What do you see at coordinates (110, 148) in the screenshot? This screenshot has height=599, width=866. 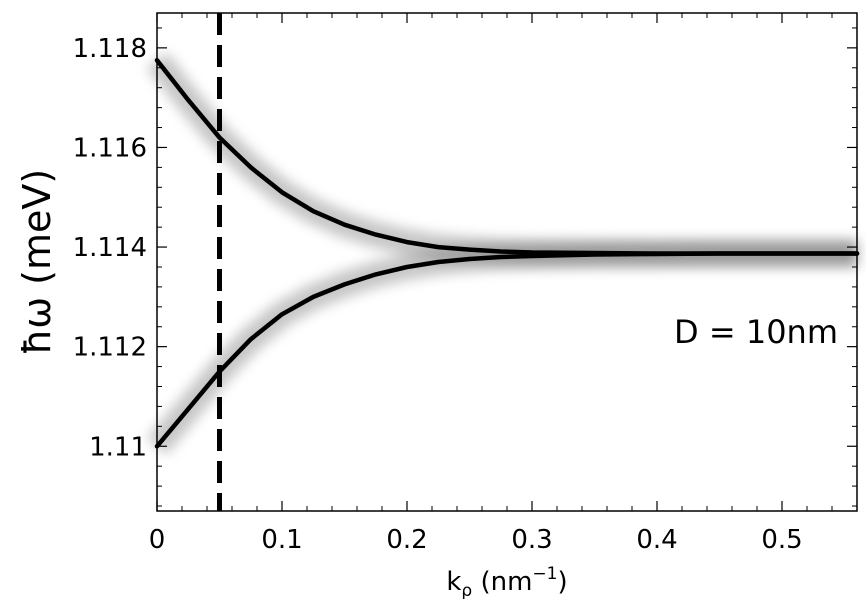 I see `y-tick-label: 1.116` at bounding box center [110, 148].